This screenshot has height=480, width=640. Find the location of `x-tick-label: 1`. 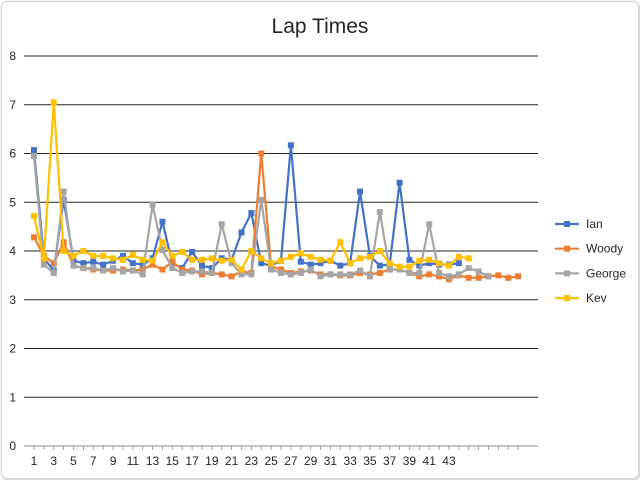

x-tick-label: 1 is located at coordinates (34, 461).